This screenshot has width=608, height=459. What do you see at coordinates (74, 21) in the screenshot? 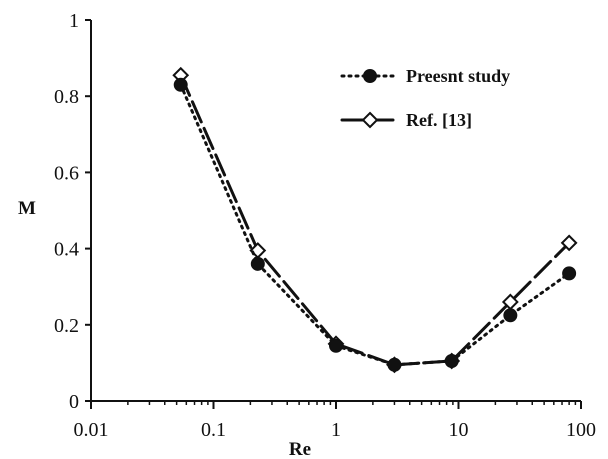
I see `y-tick-label: 1` at bounding box center [74, 21].